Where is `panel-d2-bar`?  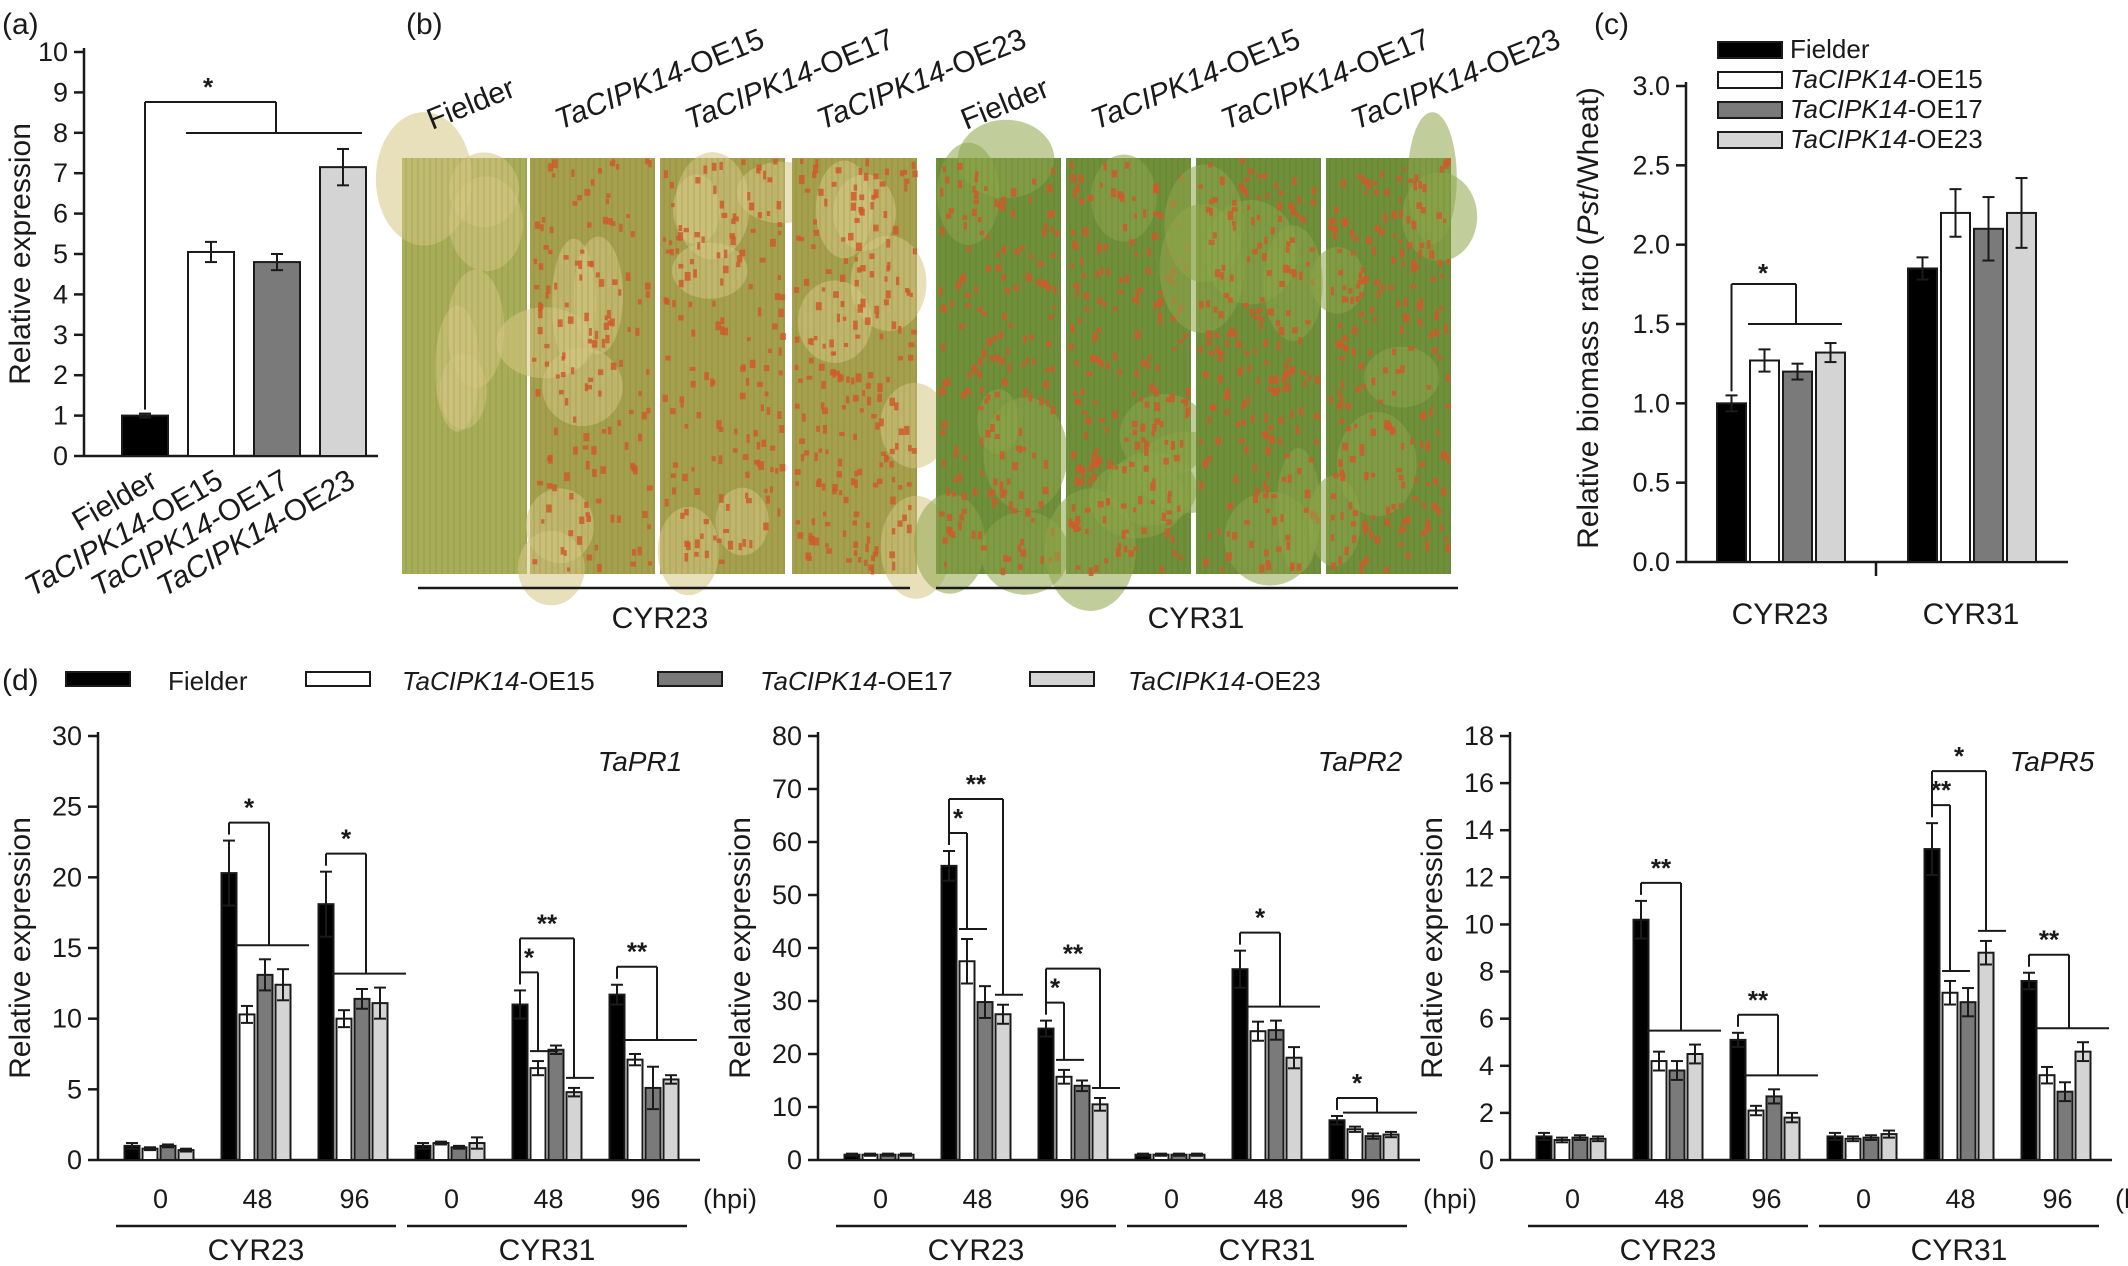
panel-d2-bar is located at coordinates (1240, 1065).